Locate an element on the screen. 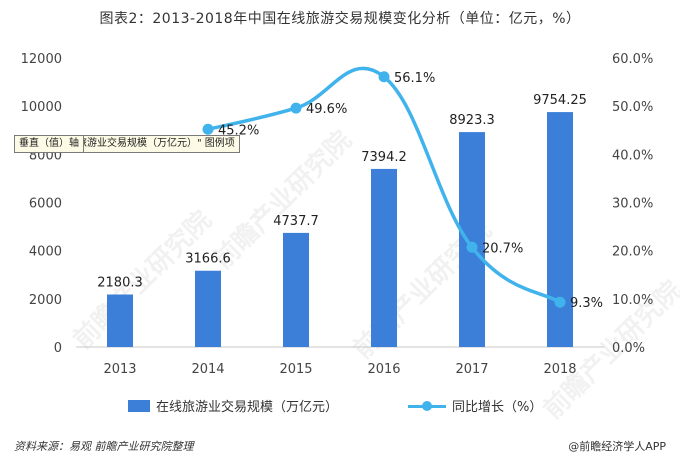 This screenshot has height=462, width=680. tooltip-line-1: 垂直（值）轴 is located at coordinates (49, 144).